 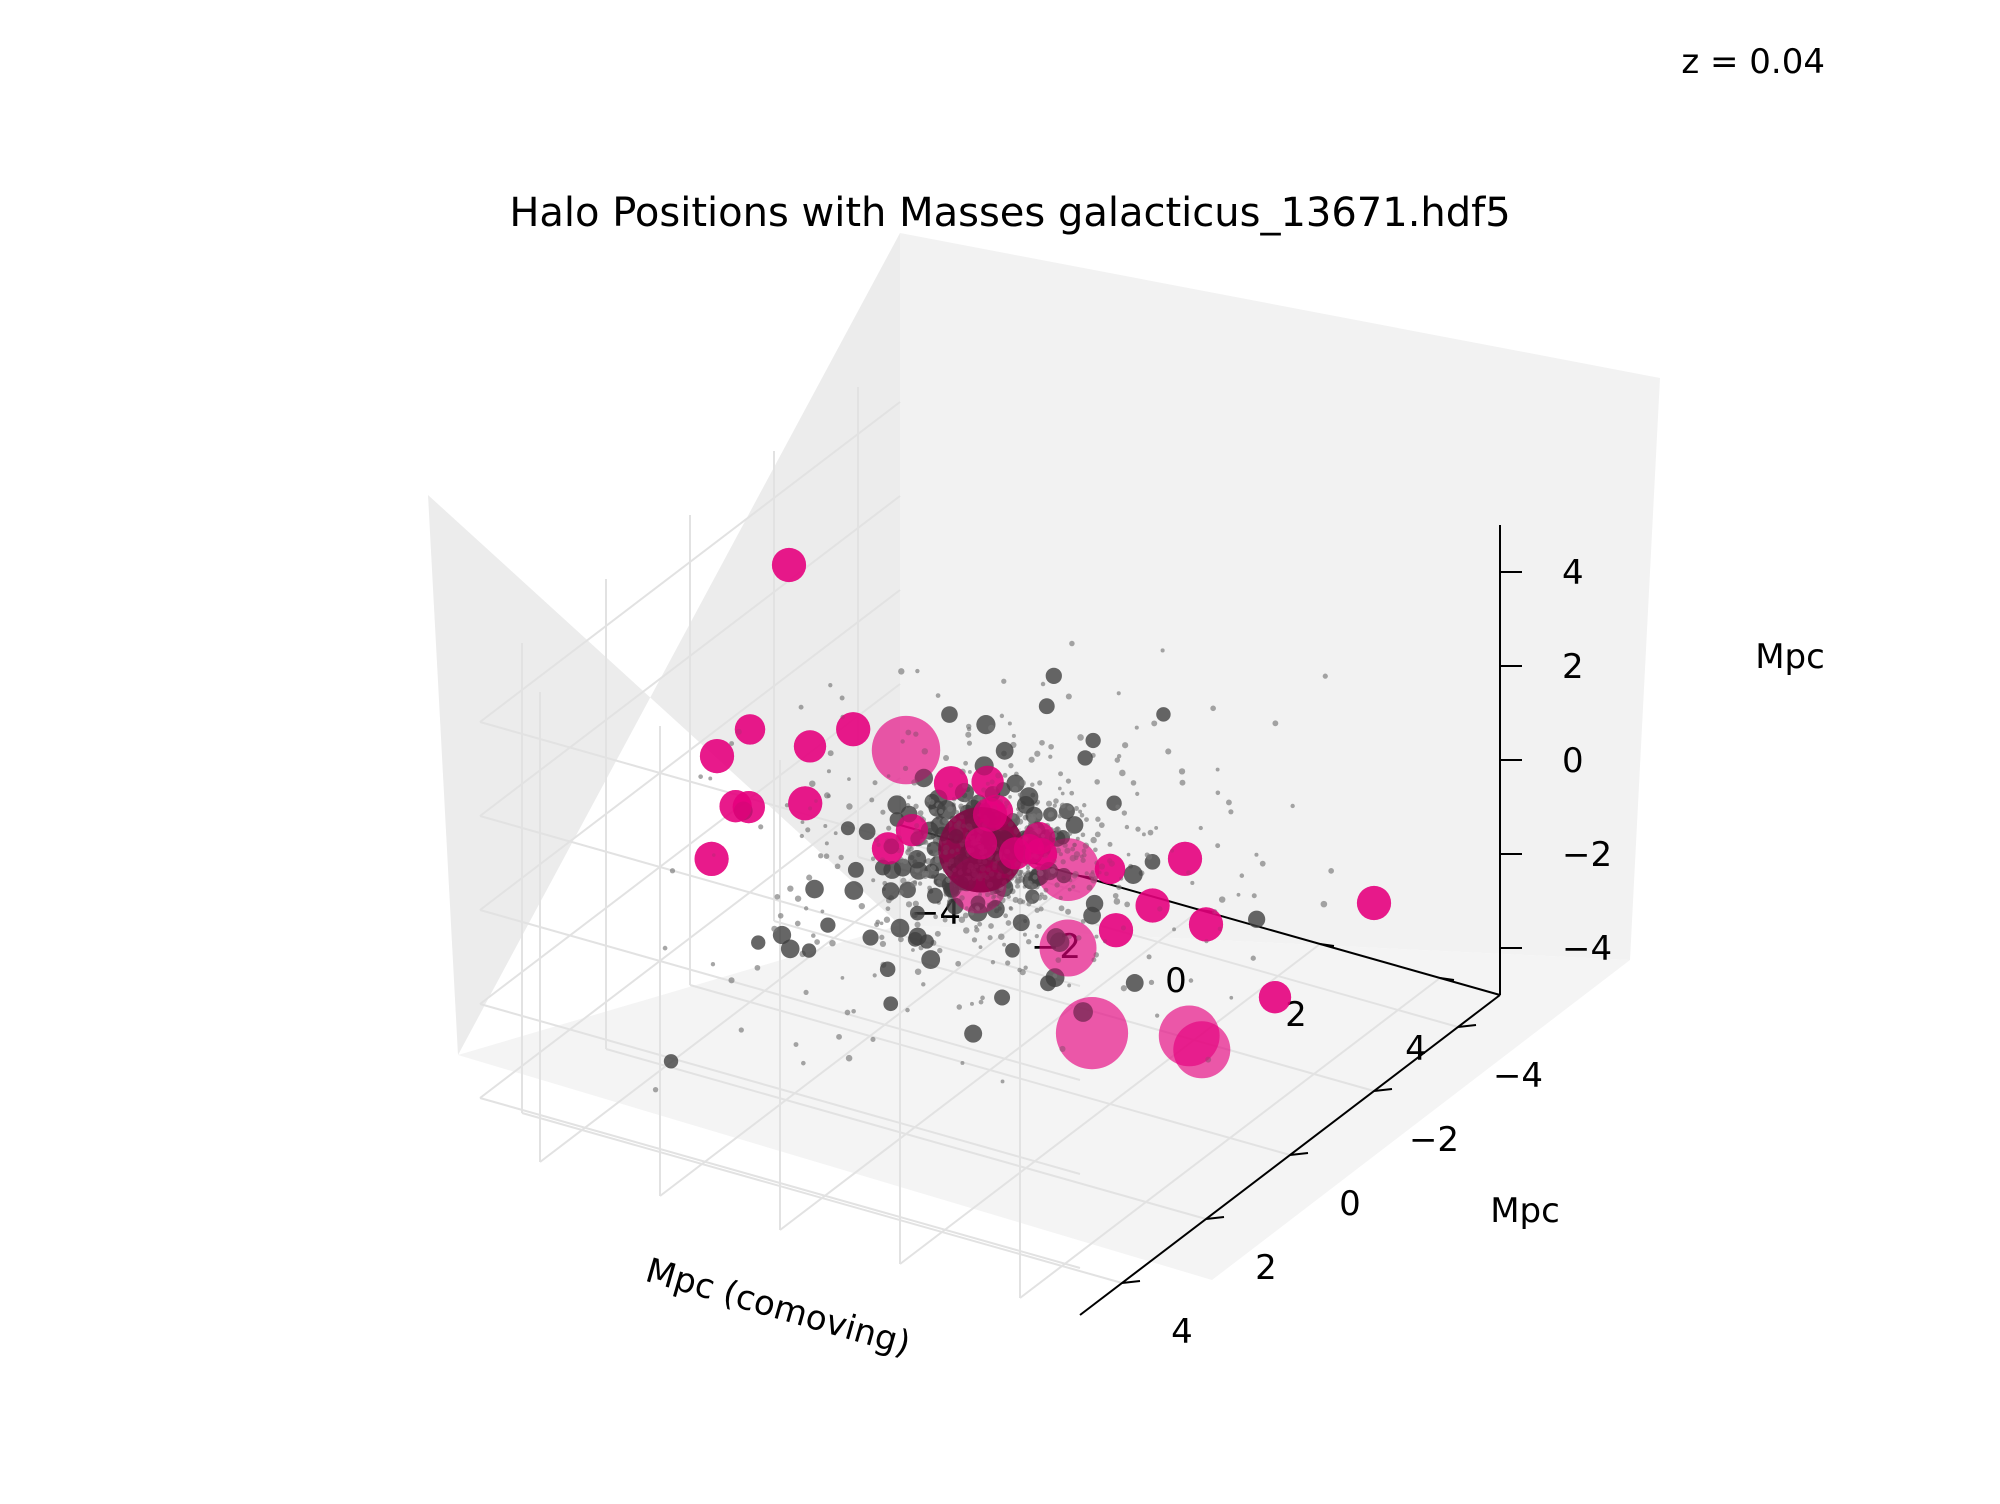 I want to click on pane-floor, so click(x=1044, y=1102).